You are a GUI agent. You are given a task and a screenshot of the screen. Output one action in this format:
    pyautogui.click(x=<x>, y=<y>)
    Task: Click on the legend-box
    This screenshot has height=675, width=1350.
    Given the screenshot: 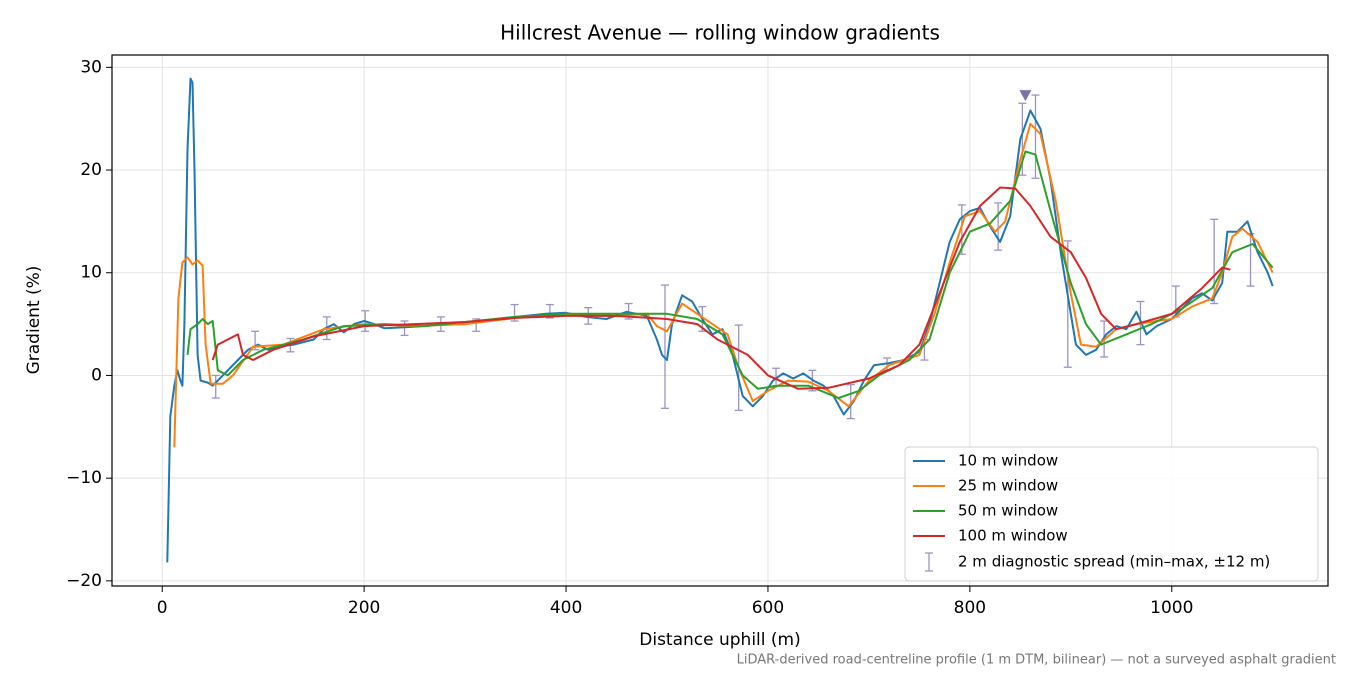 What is the action you would take?
    pyautogui.click(x=1111, y=514)
    